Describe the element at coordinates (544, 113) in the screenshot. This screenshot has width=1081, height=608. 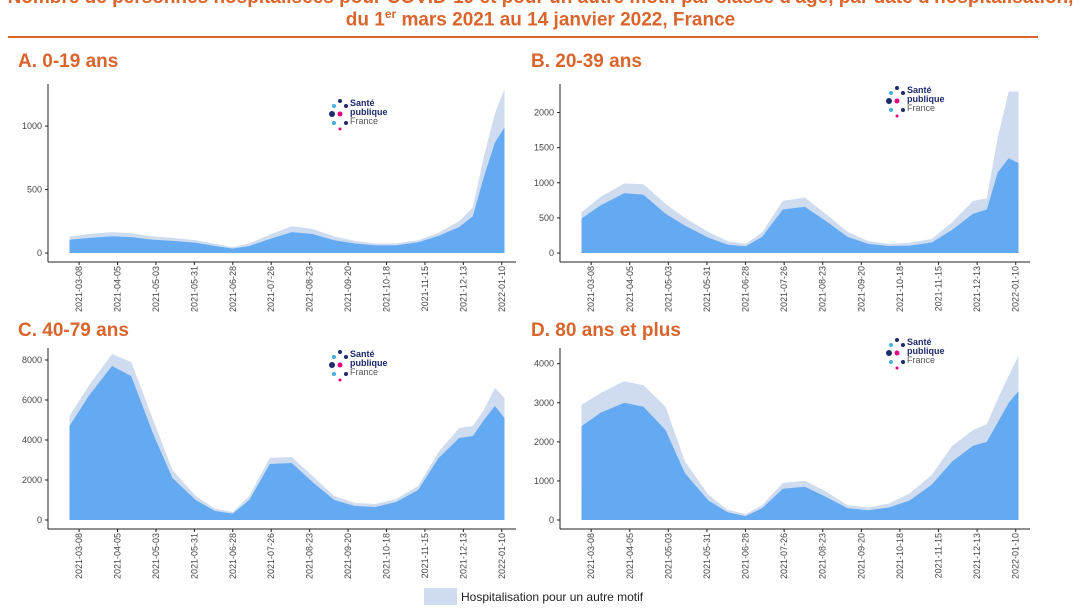
I see `y-tick-label-1-2000: 2000` at that location.